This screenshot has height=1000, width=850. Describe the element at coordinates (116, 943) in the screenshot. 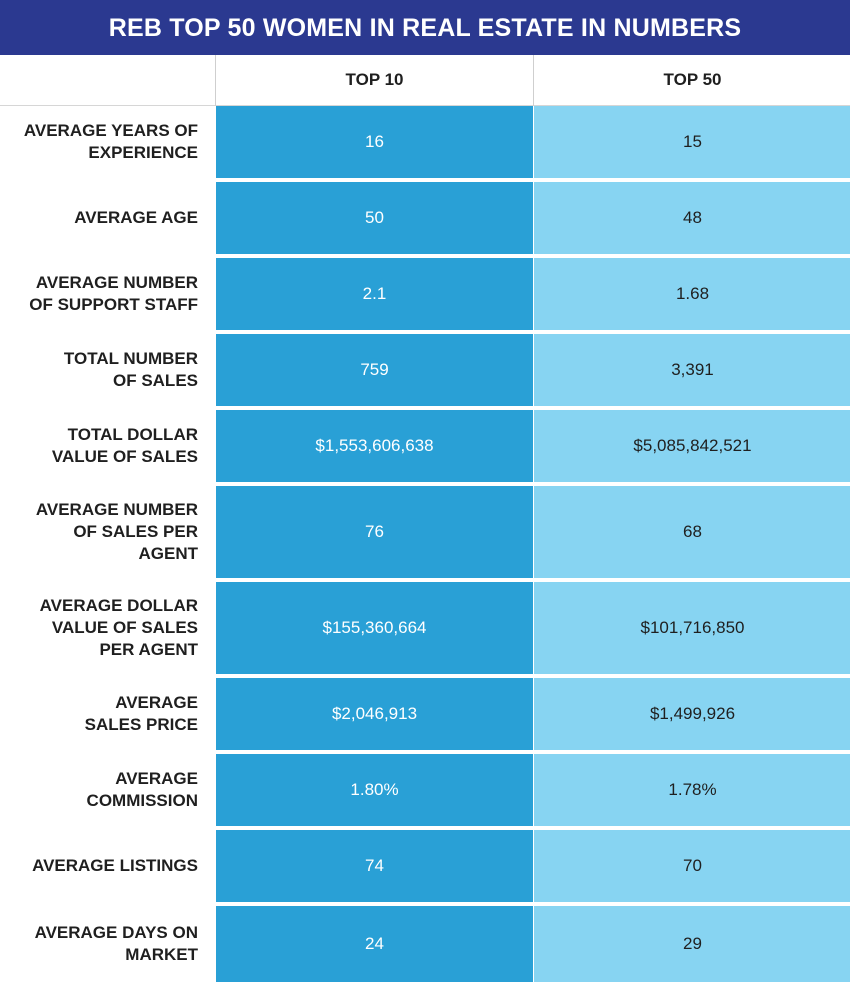

I see `row-label: AVERAGE DAYS ON MARKET` at that location.